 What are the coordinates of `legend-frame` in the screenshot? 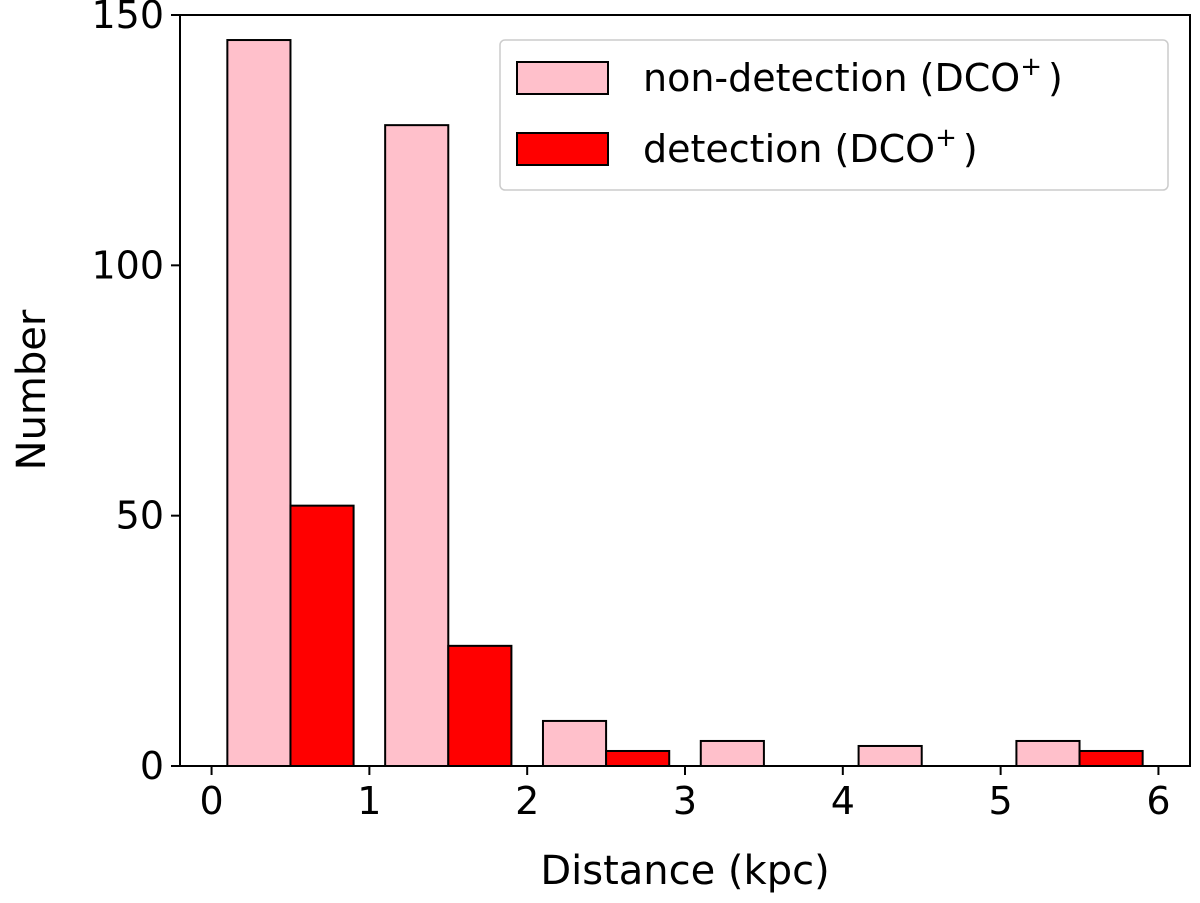 It's located at (834, 115).